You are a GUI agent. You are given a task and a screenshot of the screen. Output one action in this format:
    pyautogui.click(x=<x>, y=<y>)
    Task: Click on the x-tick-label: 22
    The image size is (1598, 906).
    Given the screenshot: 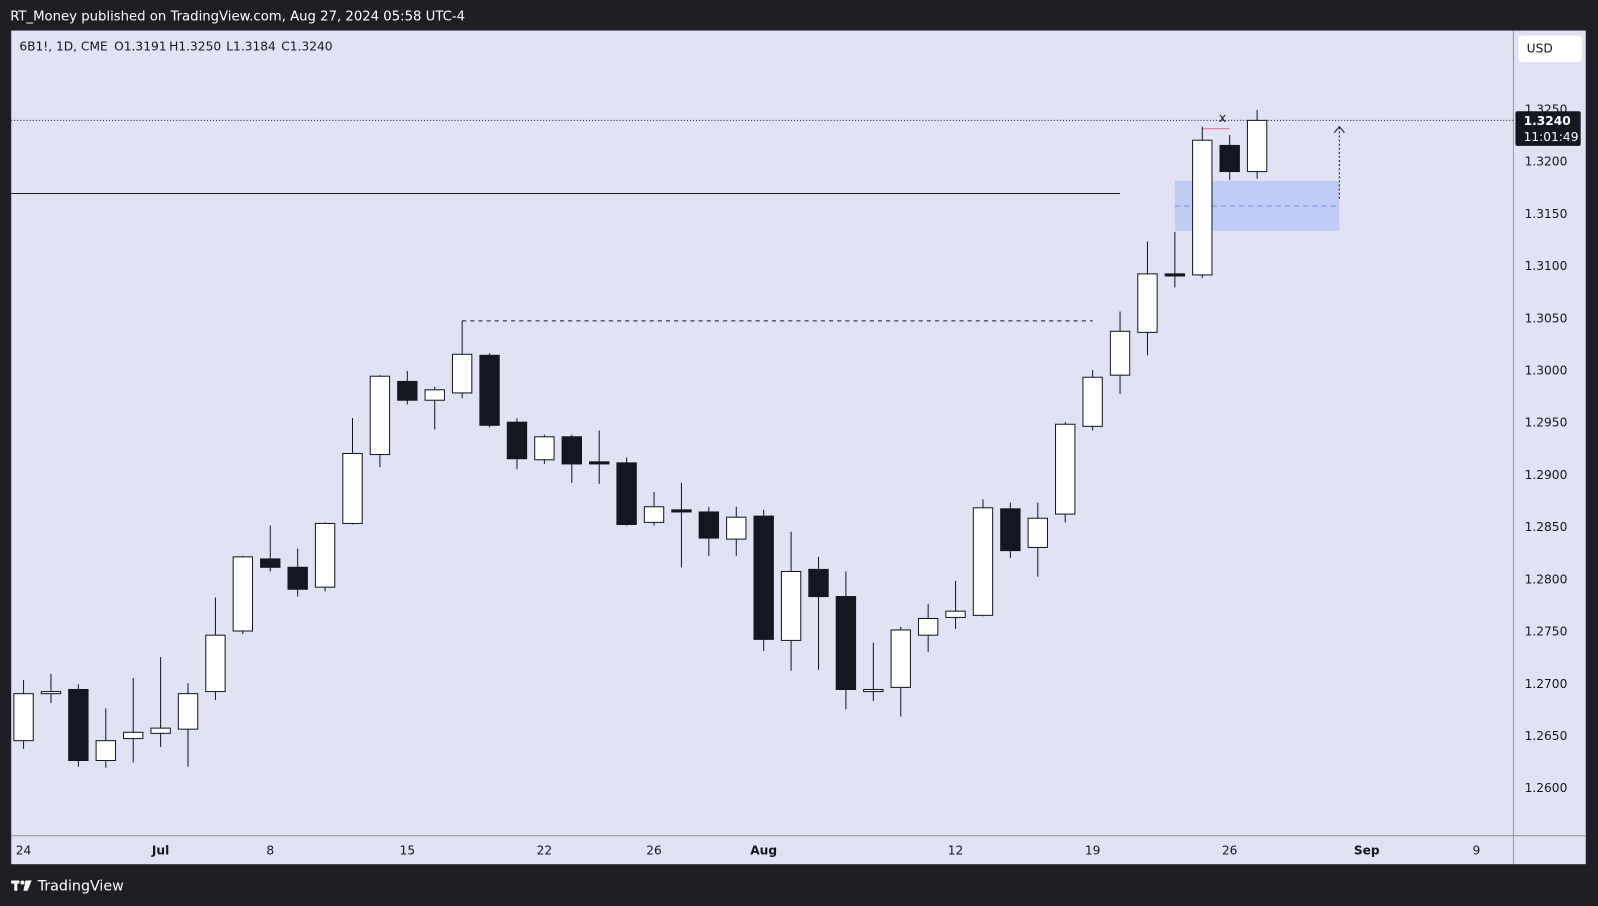 What is the action you would take?
    pyautogui.click(x=545, y=850)
    